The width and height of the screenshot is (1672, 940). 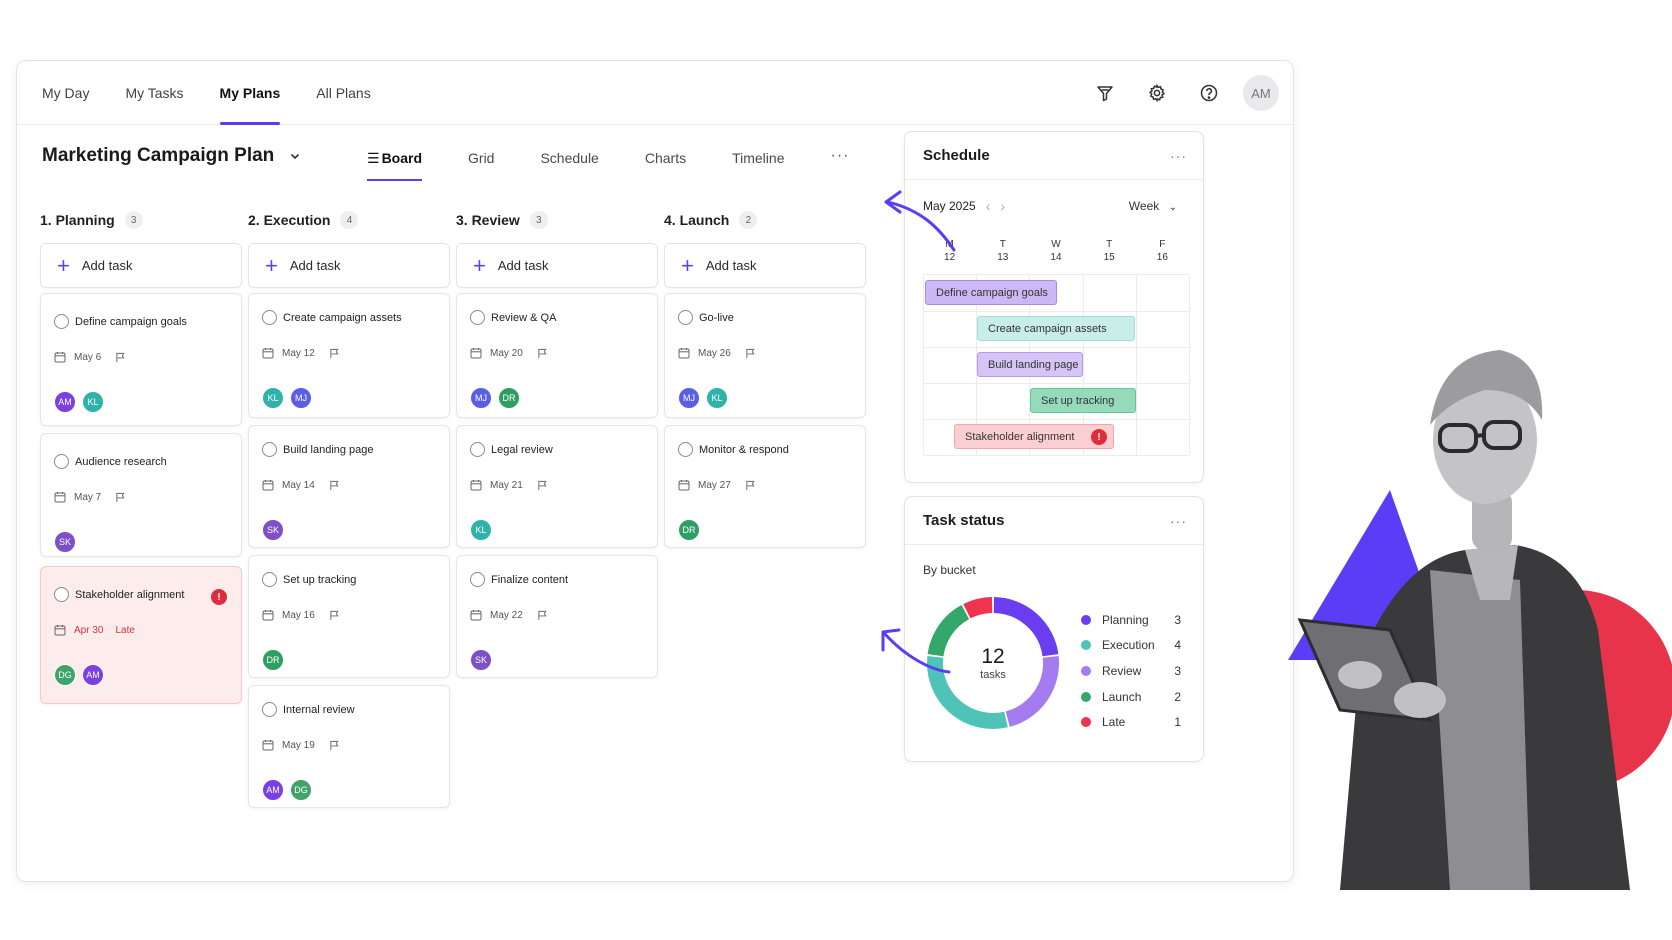 I want to click on settings-gear-icon, so click(x=1157, y=93).